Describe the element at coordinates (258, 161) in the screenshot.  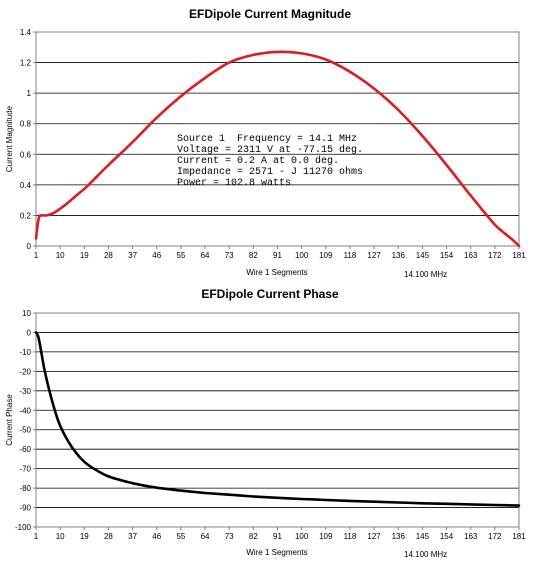
I see `annotation-line-3: Current = 0.2 A at 0.0 deg.` at that location.